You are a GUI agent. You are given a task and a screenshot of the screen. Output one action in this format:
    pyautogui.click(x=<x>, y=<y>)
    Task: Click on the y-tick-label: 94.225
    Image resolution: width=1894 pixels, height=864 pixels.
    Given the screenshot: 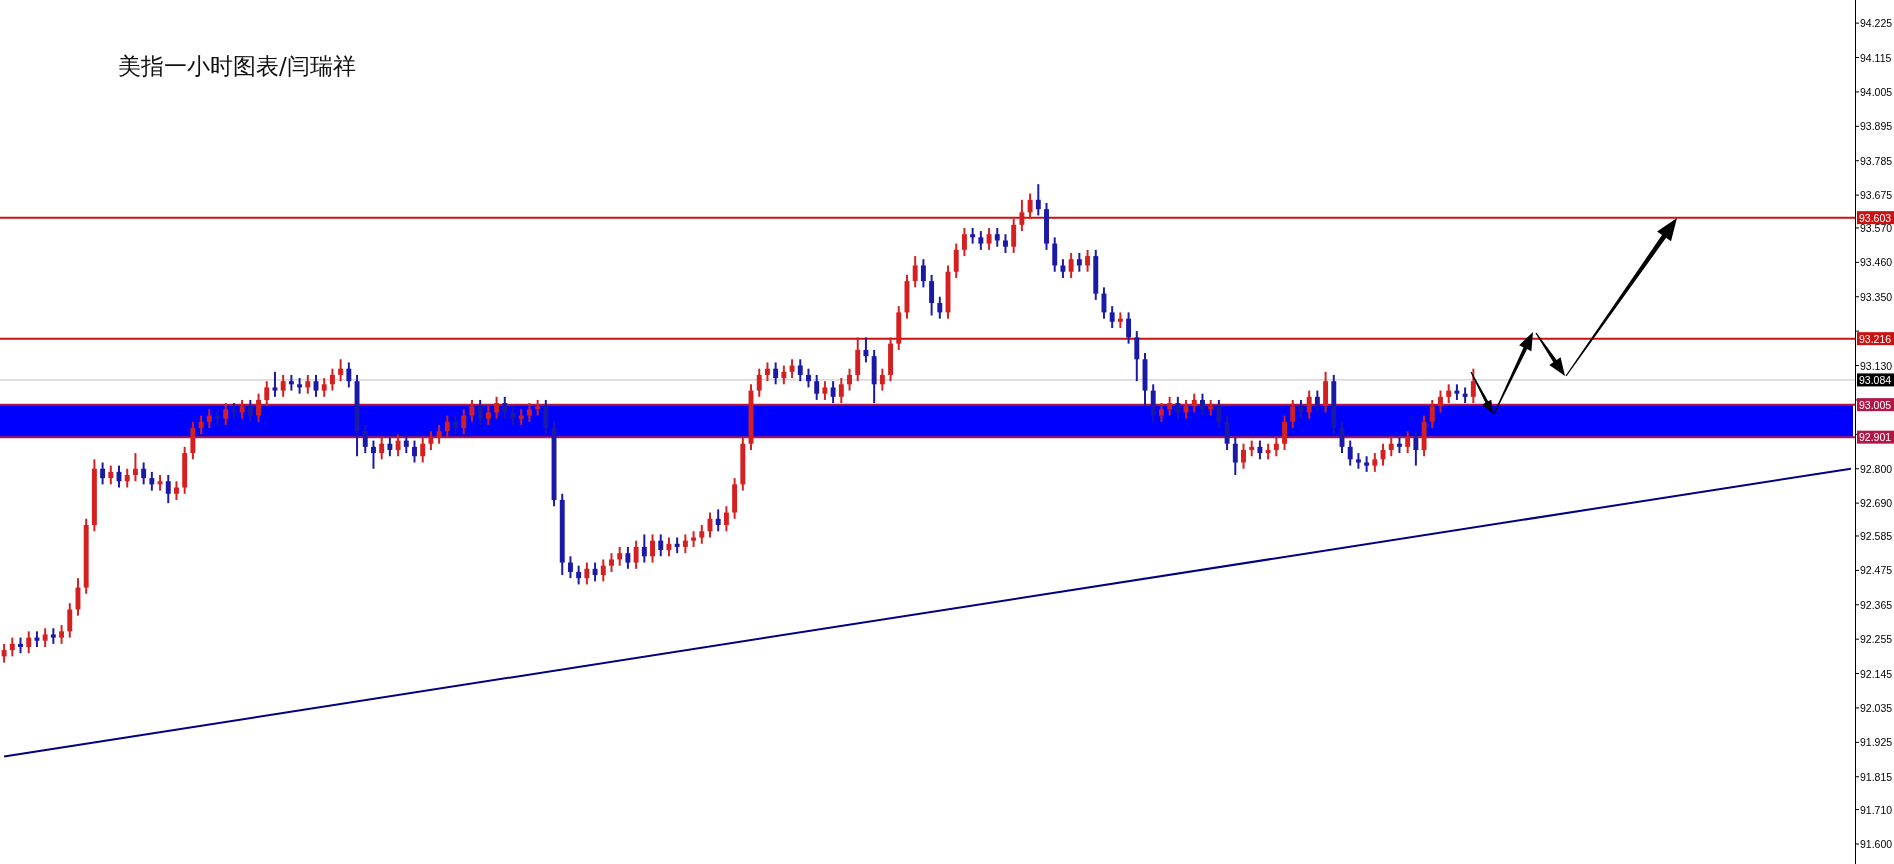 What is the action you would take?
    pyautogui.click(x=1876, y=23)
    